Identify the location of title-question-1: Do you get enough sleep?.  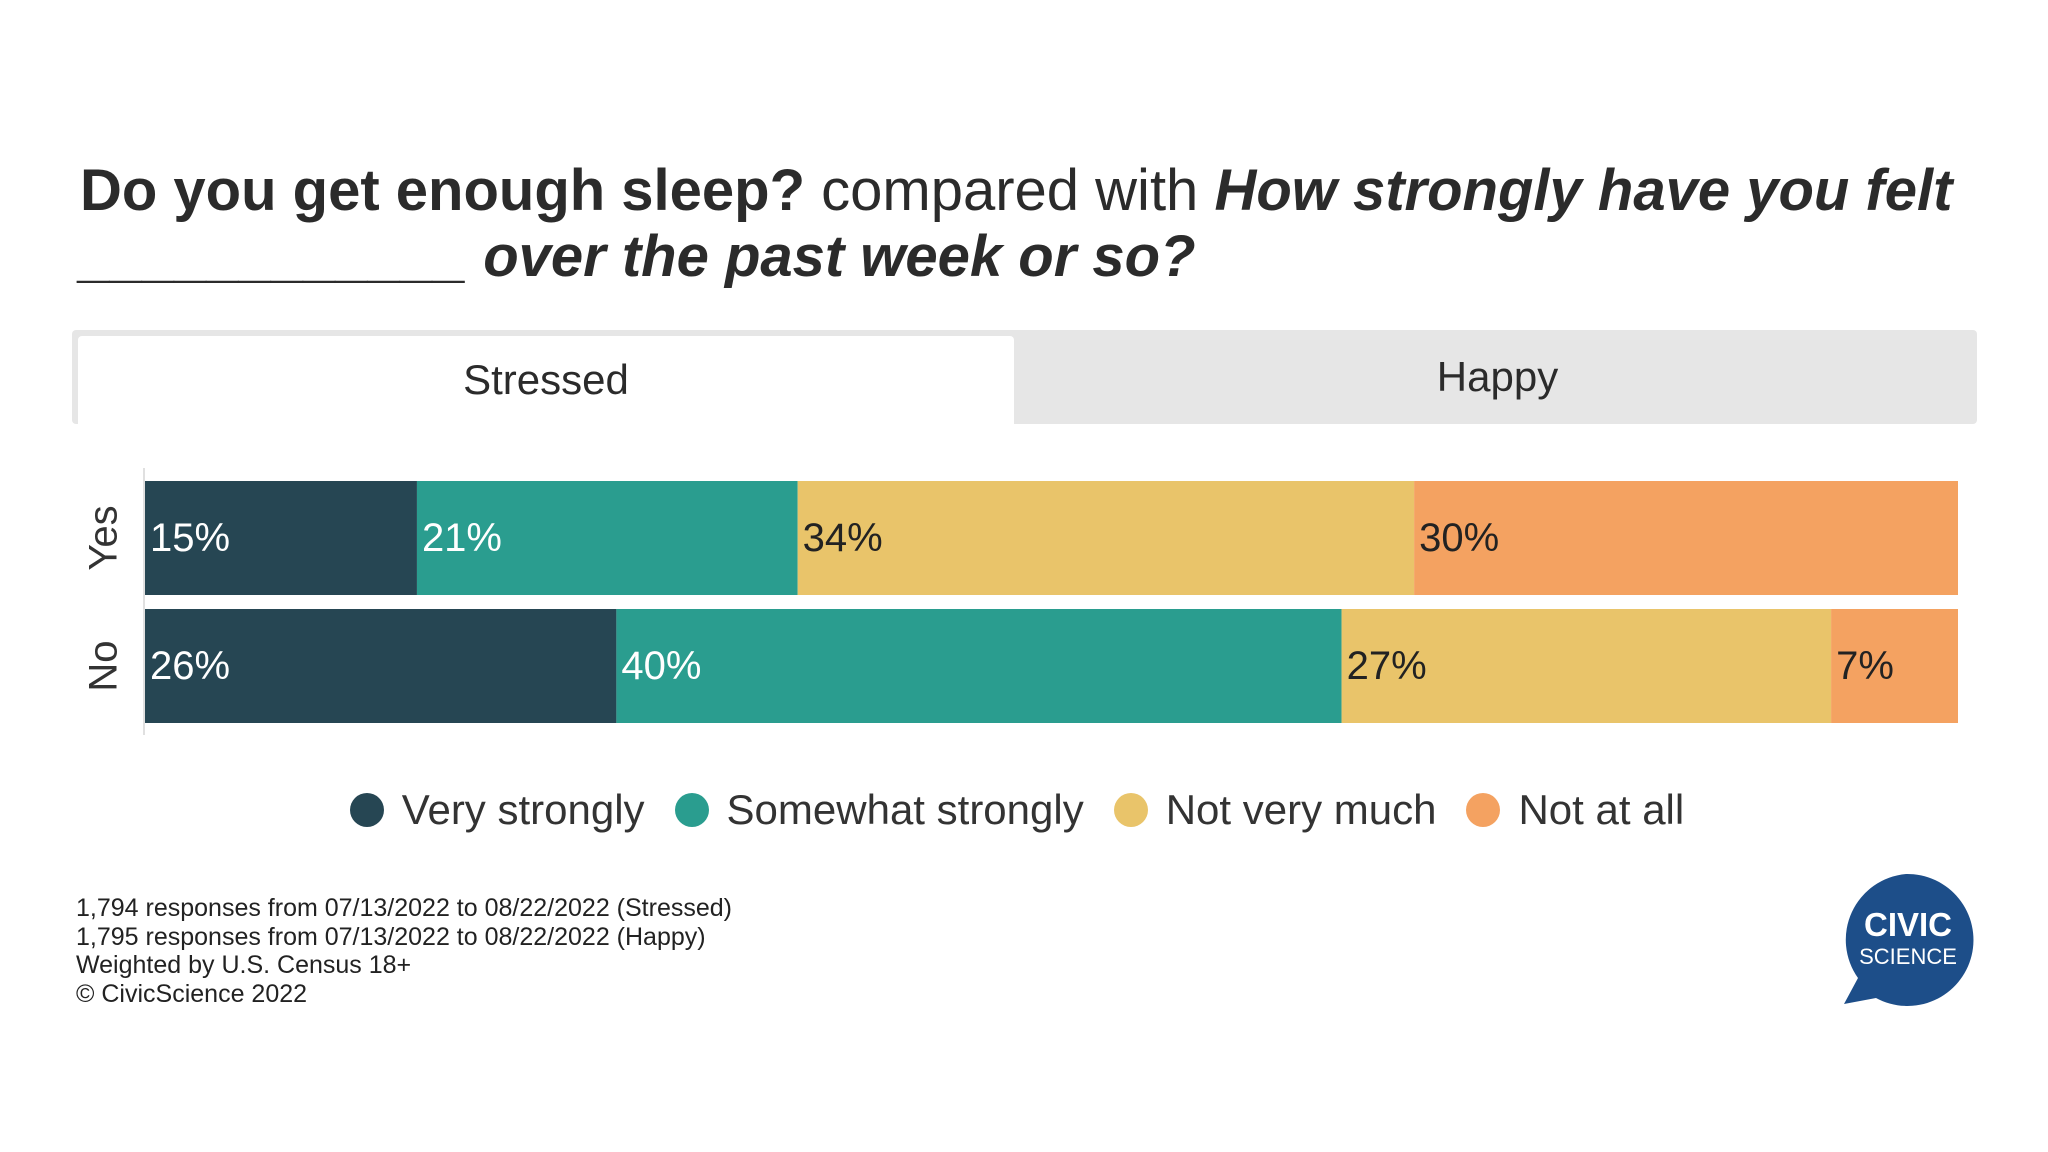
(443, 190).